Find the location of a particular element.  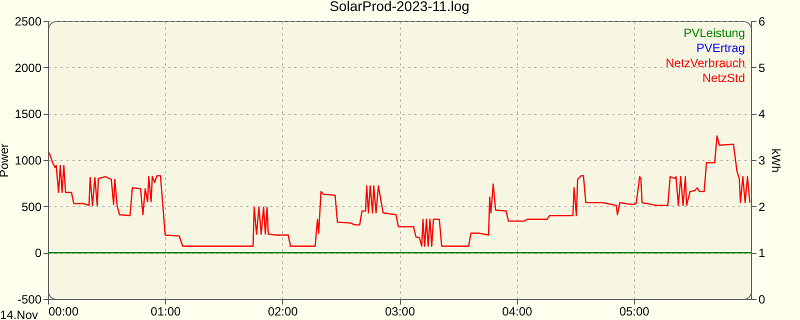

legend-label: PVErtrag is located at coordinates (720, 48).